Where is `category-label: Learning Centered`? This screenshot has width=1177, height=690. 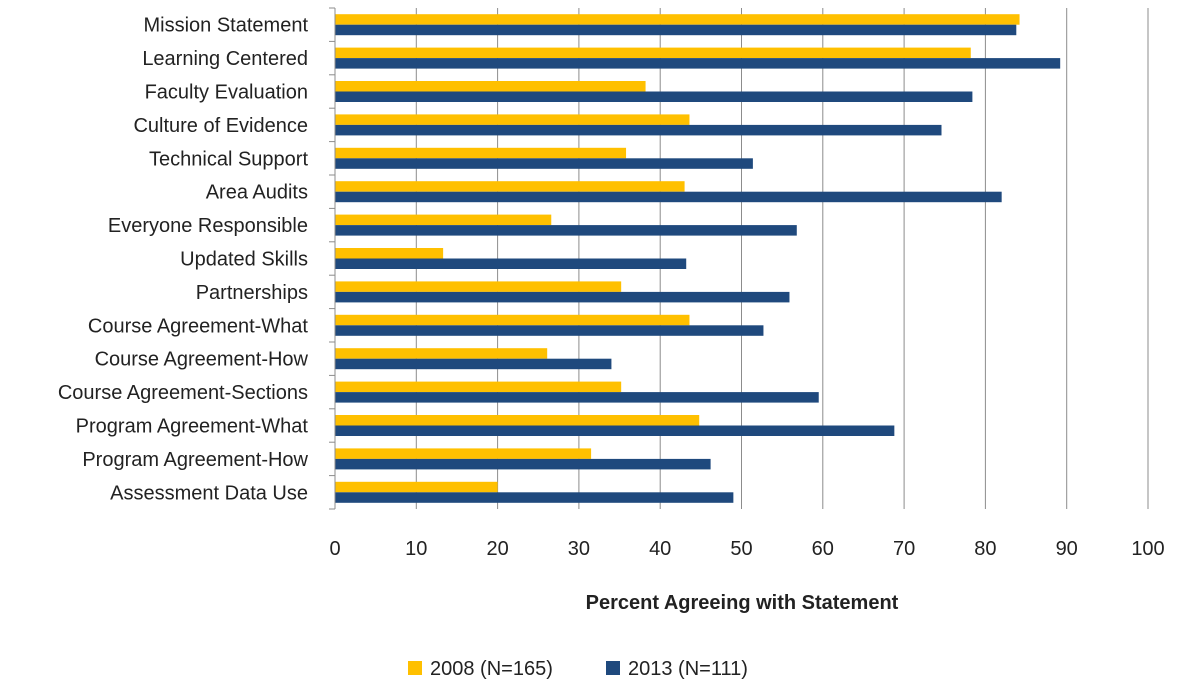 category-label: Learning Centered is located at coordinates (225, 59).